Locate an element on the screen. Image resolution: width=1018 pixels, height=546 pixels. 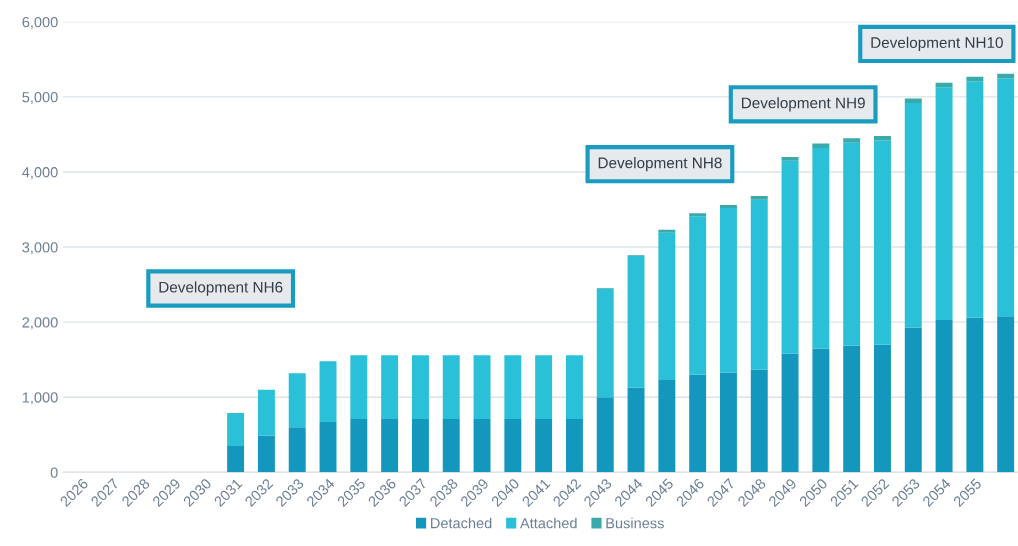
y-tick-label: 2,000 is located at coordinates (40, 323).